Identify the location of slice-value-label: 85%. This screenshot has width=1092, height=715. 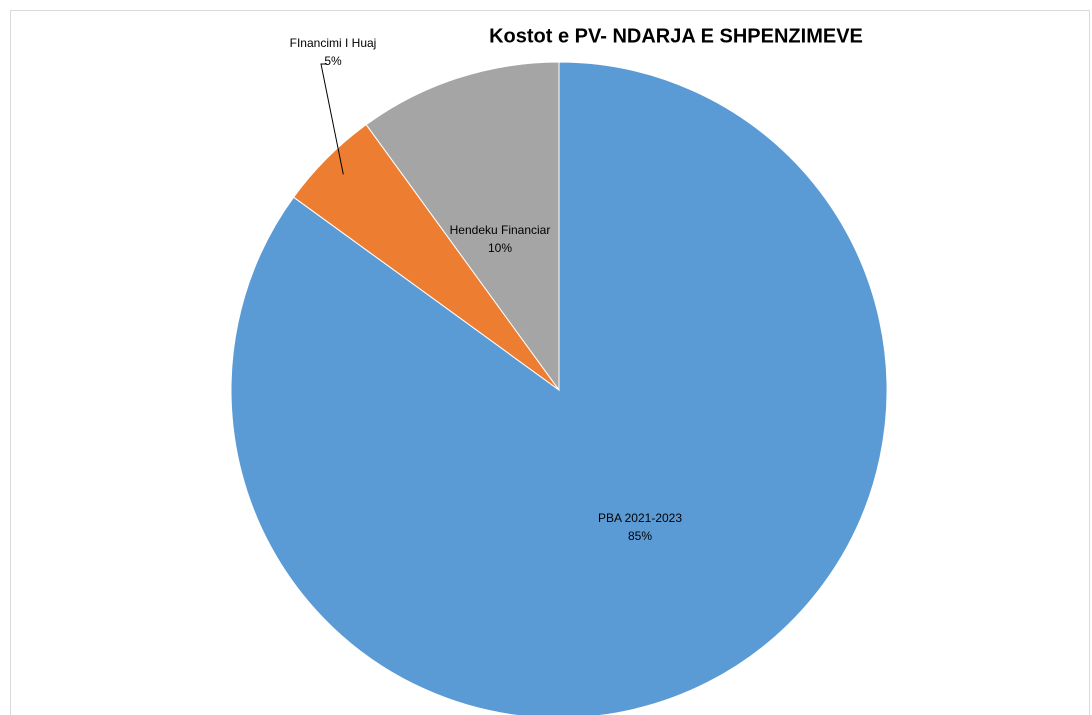
(640, 536).